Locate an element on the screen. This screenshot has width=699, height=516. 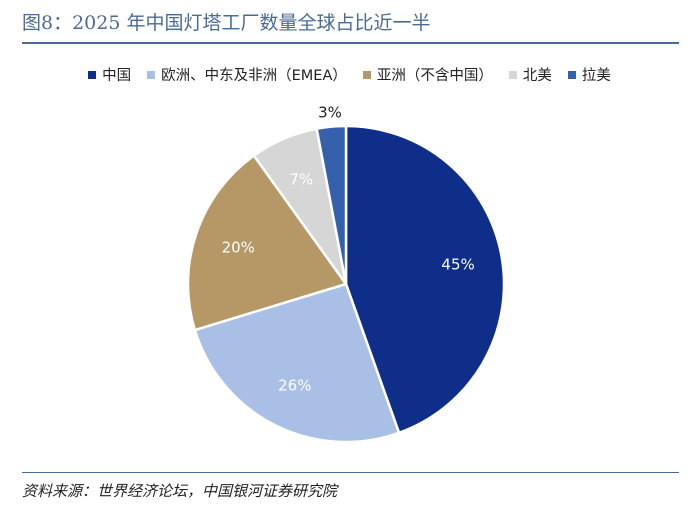
slice-label: 45% is located at coordinates (457, 265).